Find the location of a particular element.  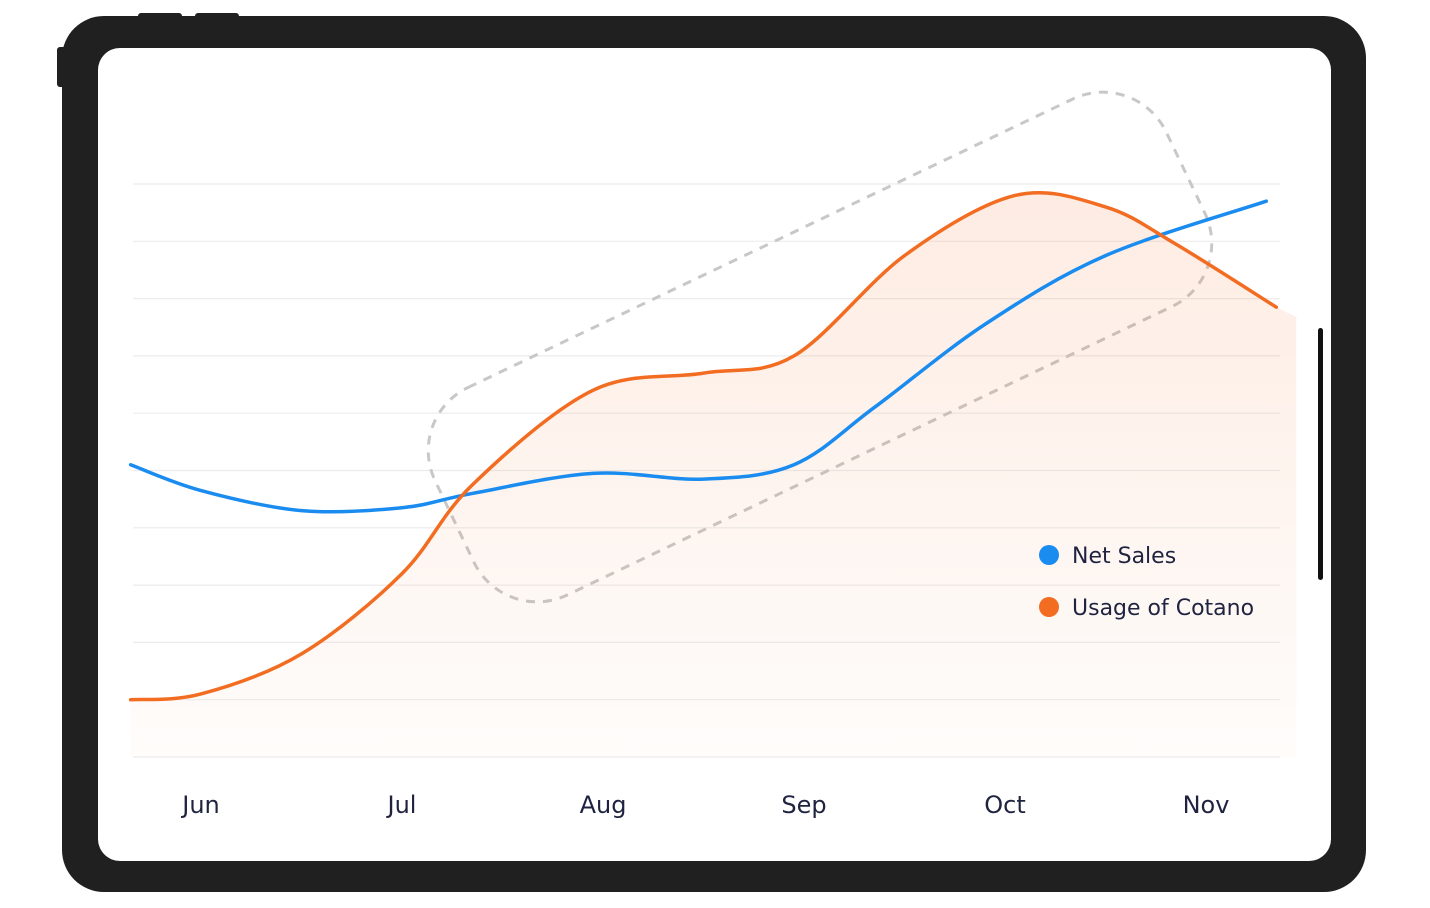

legend-item-usage-of-cotano: Usage of Cotano is located at coordinates (1146, 608).